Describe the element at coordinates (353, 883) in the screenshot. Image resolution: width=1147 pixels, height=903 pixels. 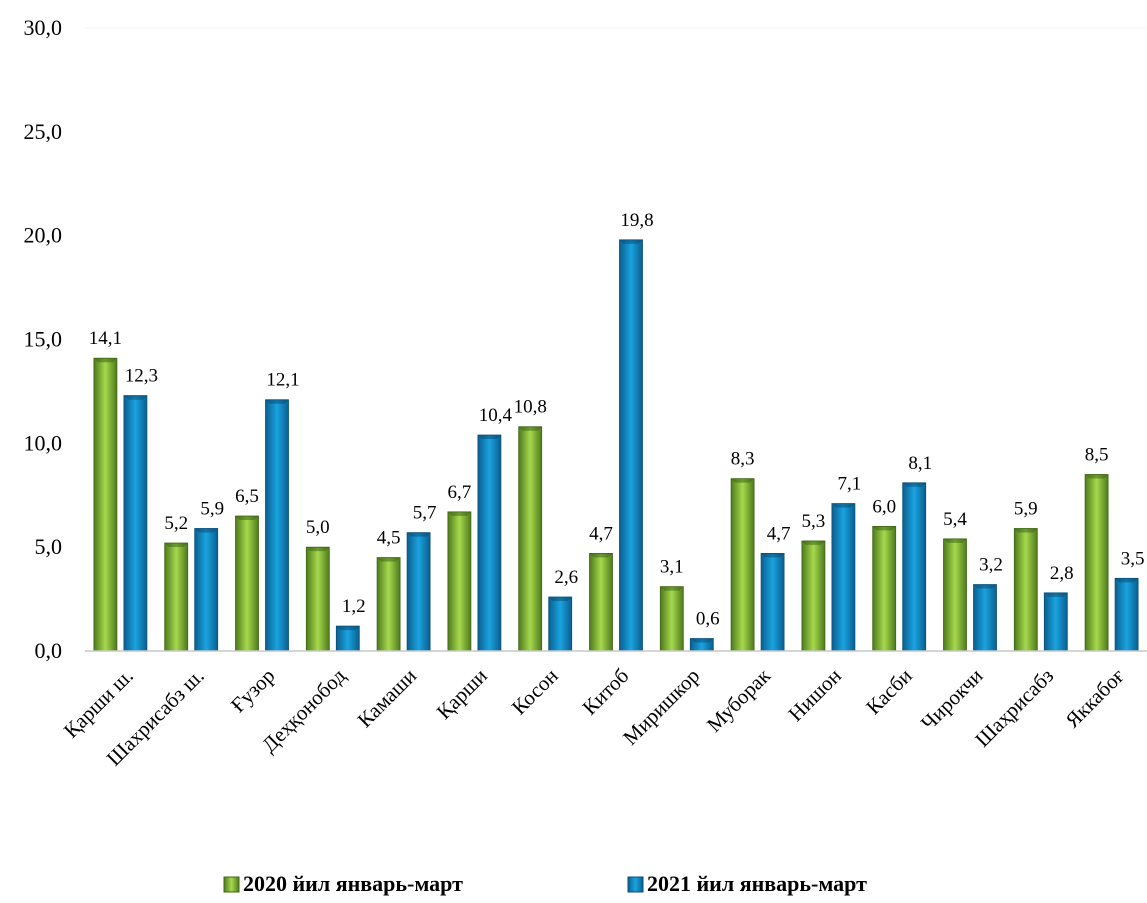
I see `legend-label: 2020 йил январь-март` at that location.